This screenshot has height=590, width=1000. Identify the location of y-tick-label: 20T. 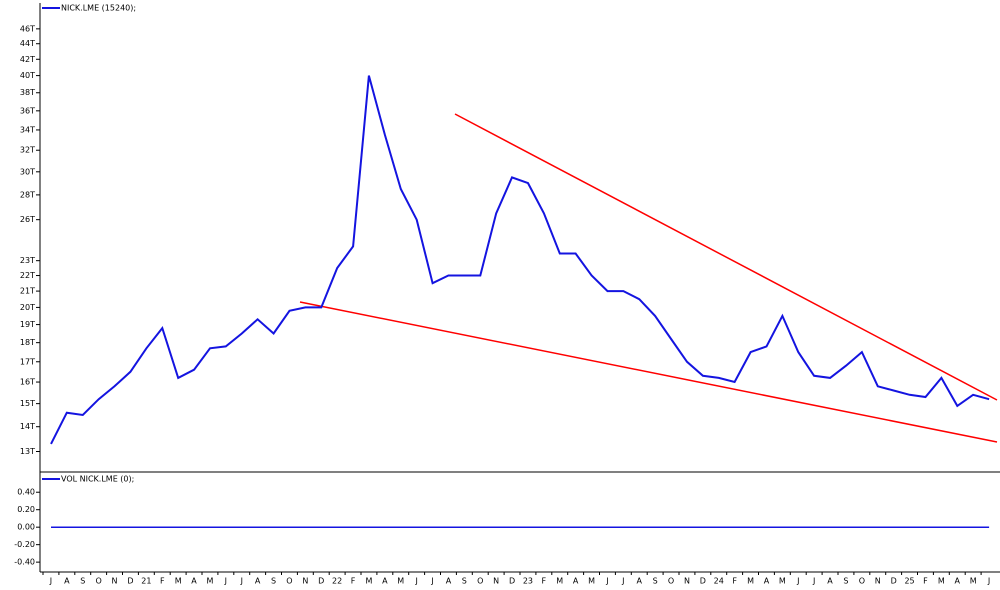
(27, 307).